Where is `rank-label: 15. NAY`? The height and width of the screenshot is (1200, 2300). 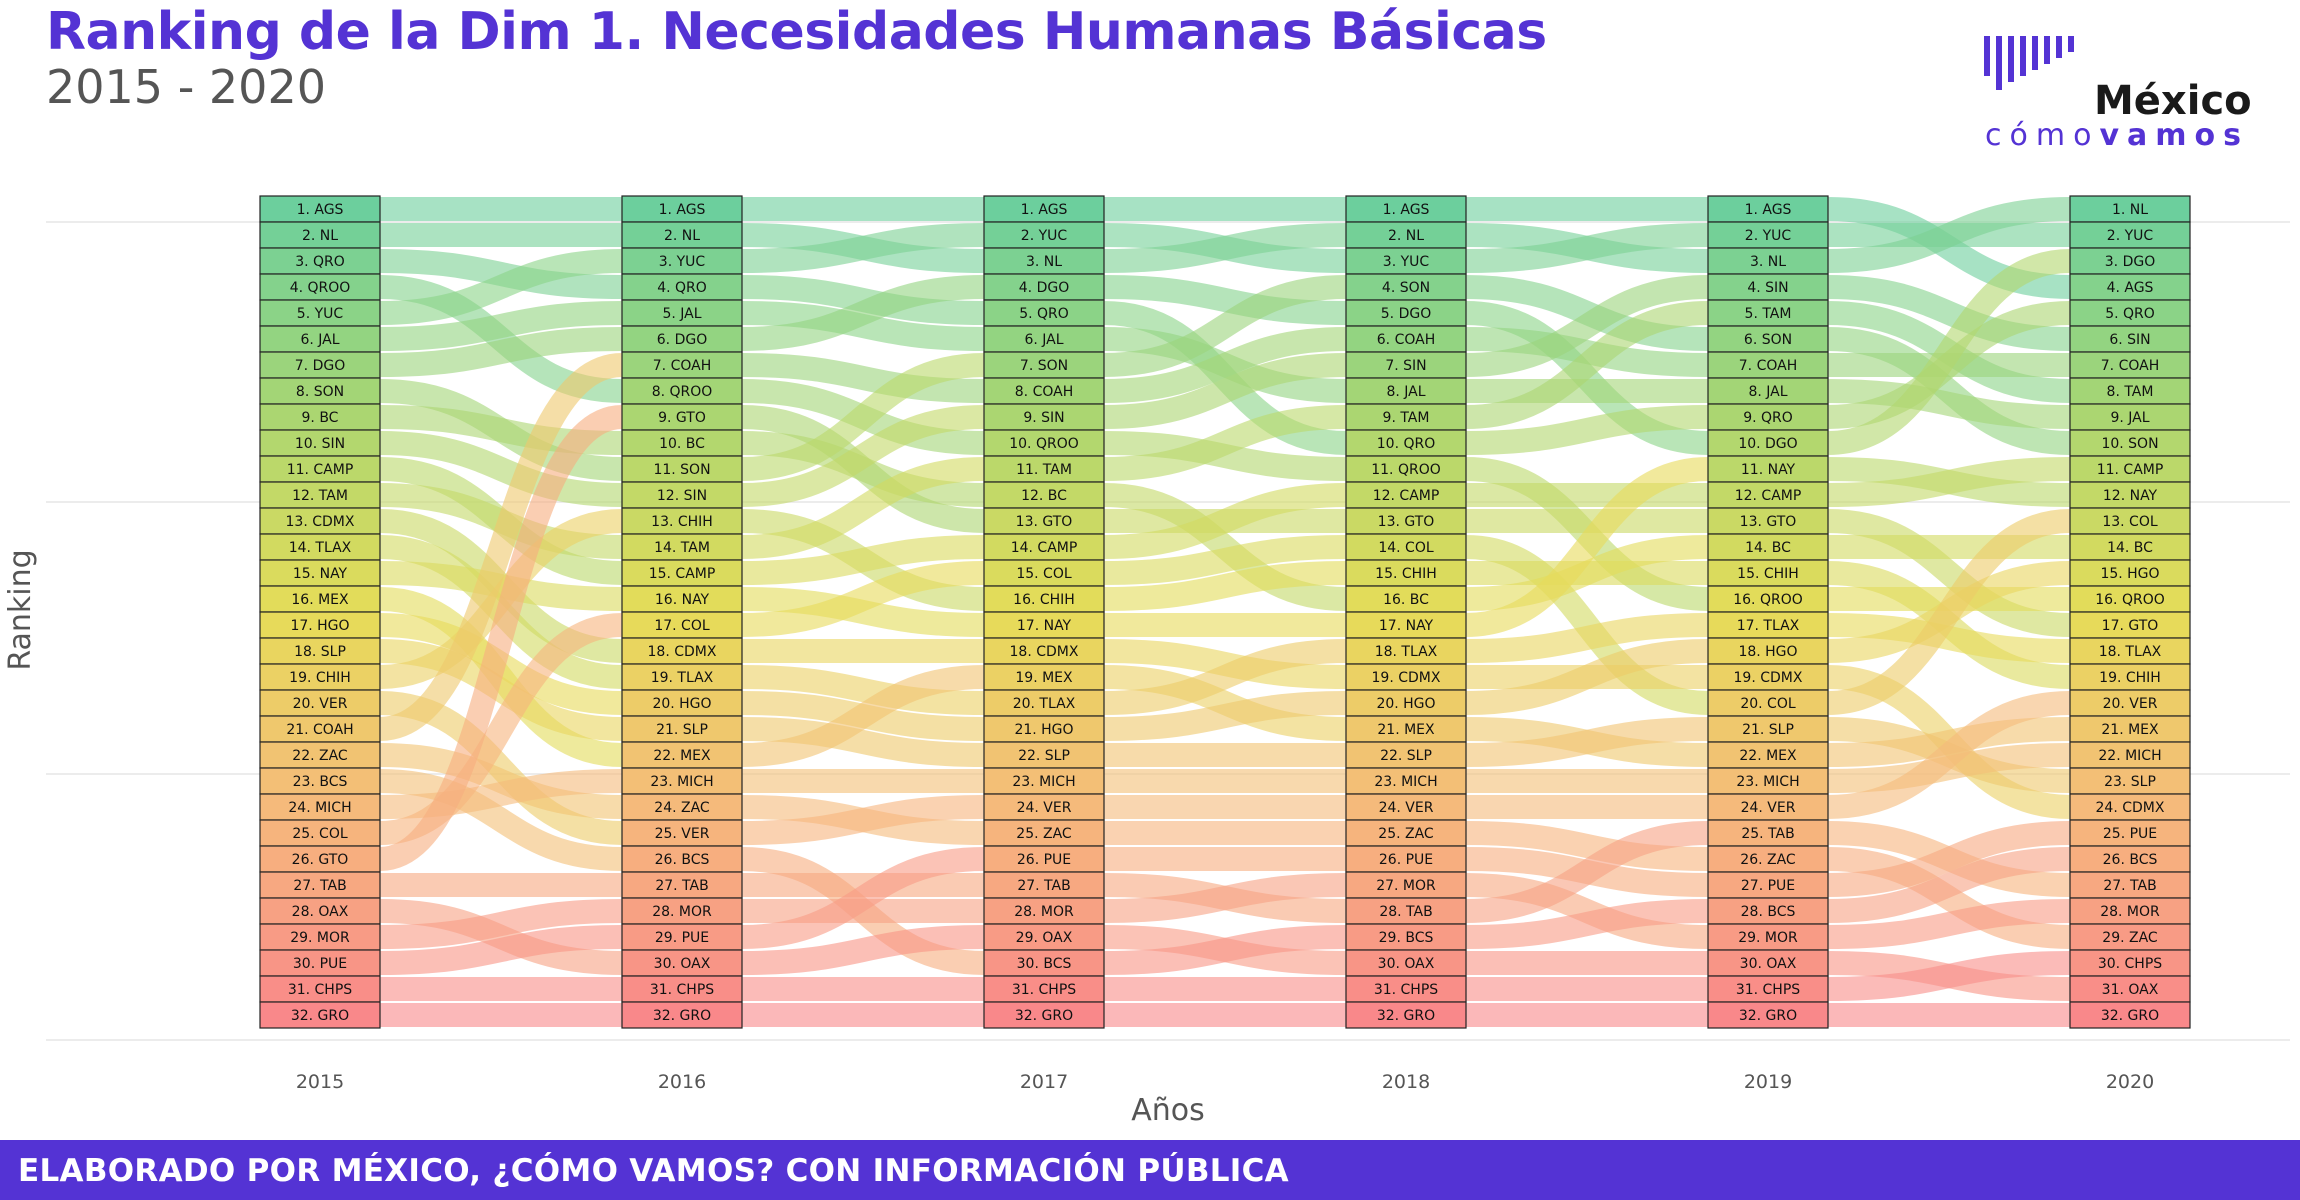
rank-label: 15. NAY is located at coordinates (320, 574).